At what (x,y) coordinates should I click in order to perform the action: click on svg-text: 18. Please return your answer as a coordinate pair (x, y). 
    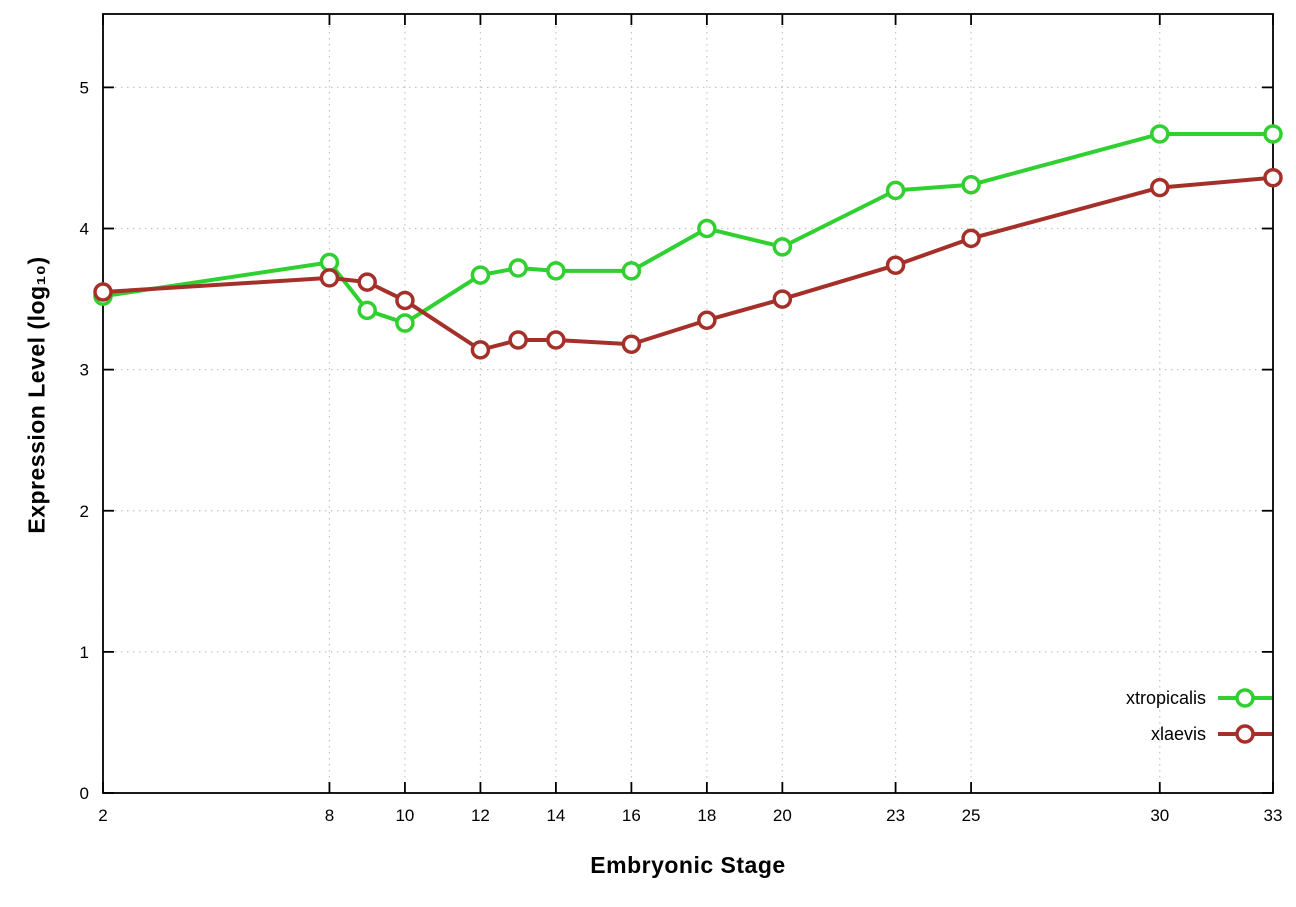
    Looking at the image, I should click on (706, 815).